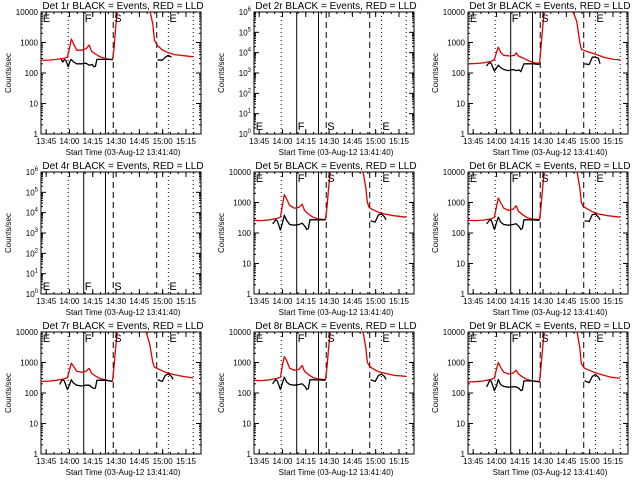 The width and height of the screenshot is (640, 480). Describe the element at coordinates (122, 326) in the screenshot. I see `panel-title: Det 7r BLACK = Events, RED = LLD` at that location.